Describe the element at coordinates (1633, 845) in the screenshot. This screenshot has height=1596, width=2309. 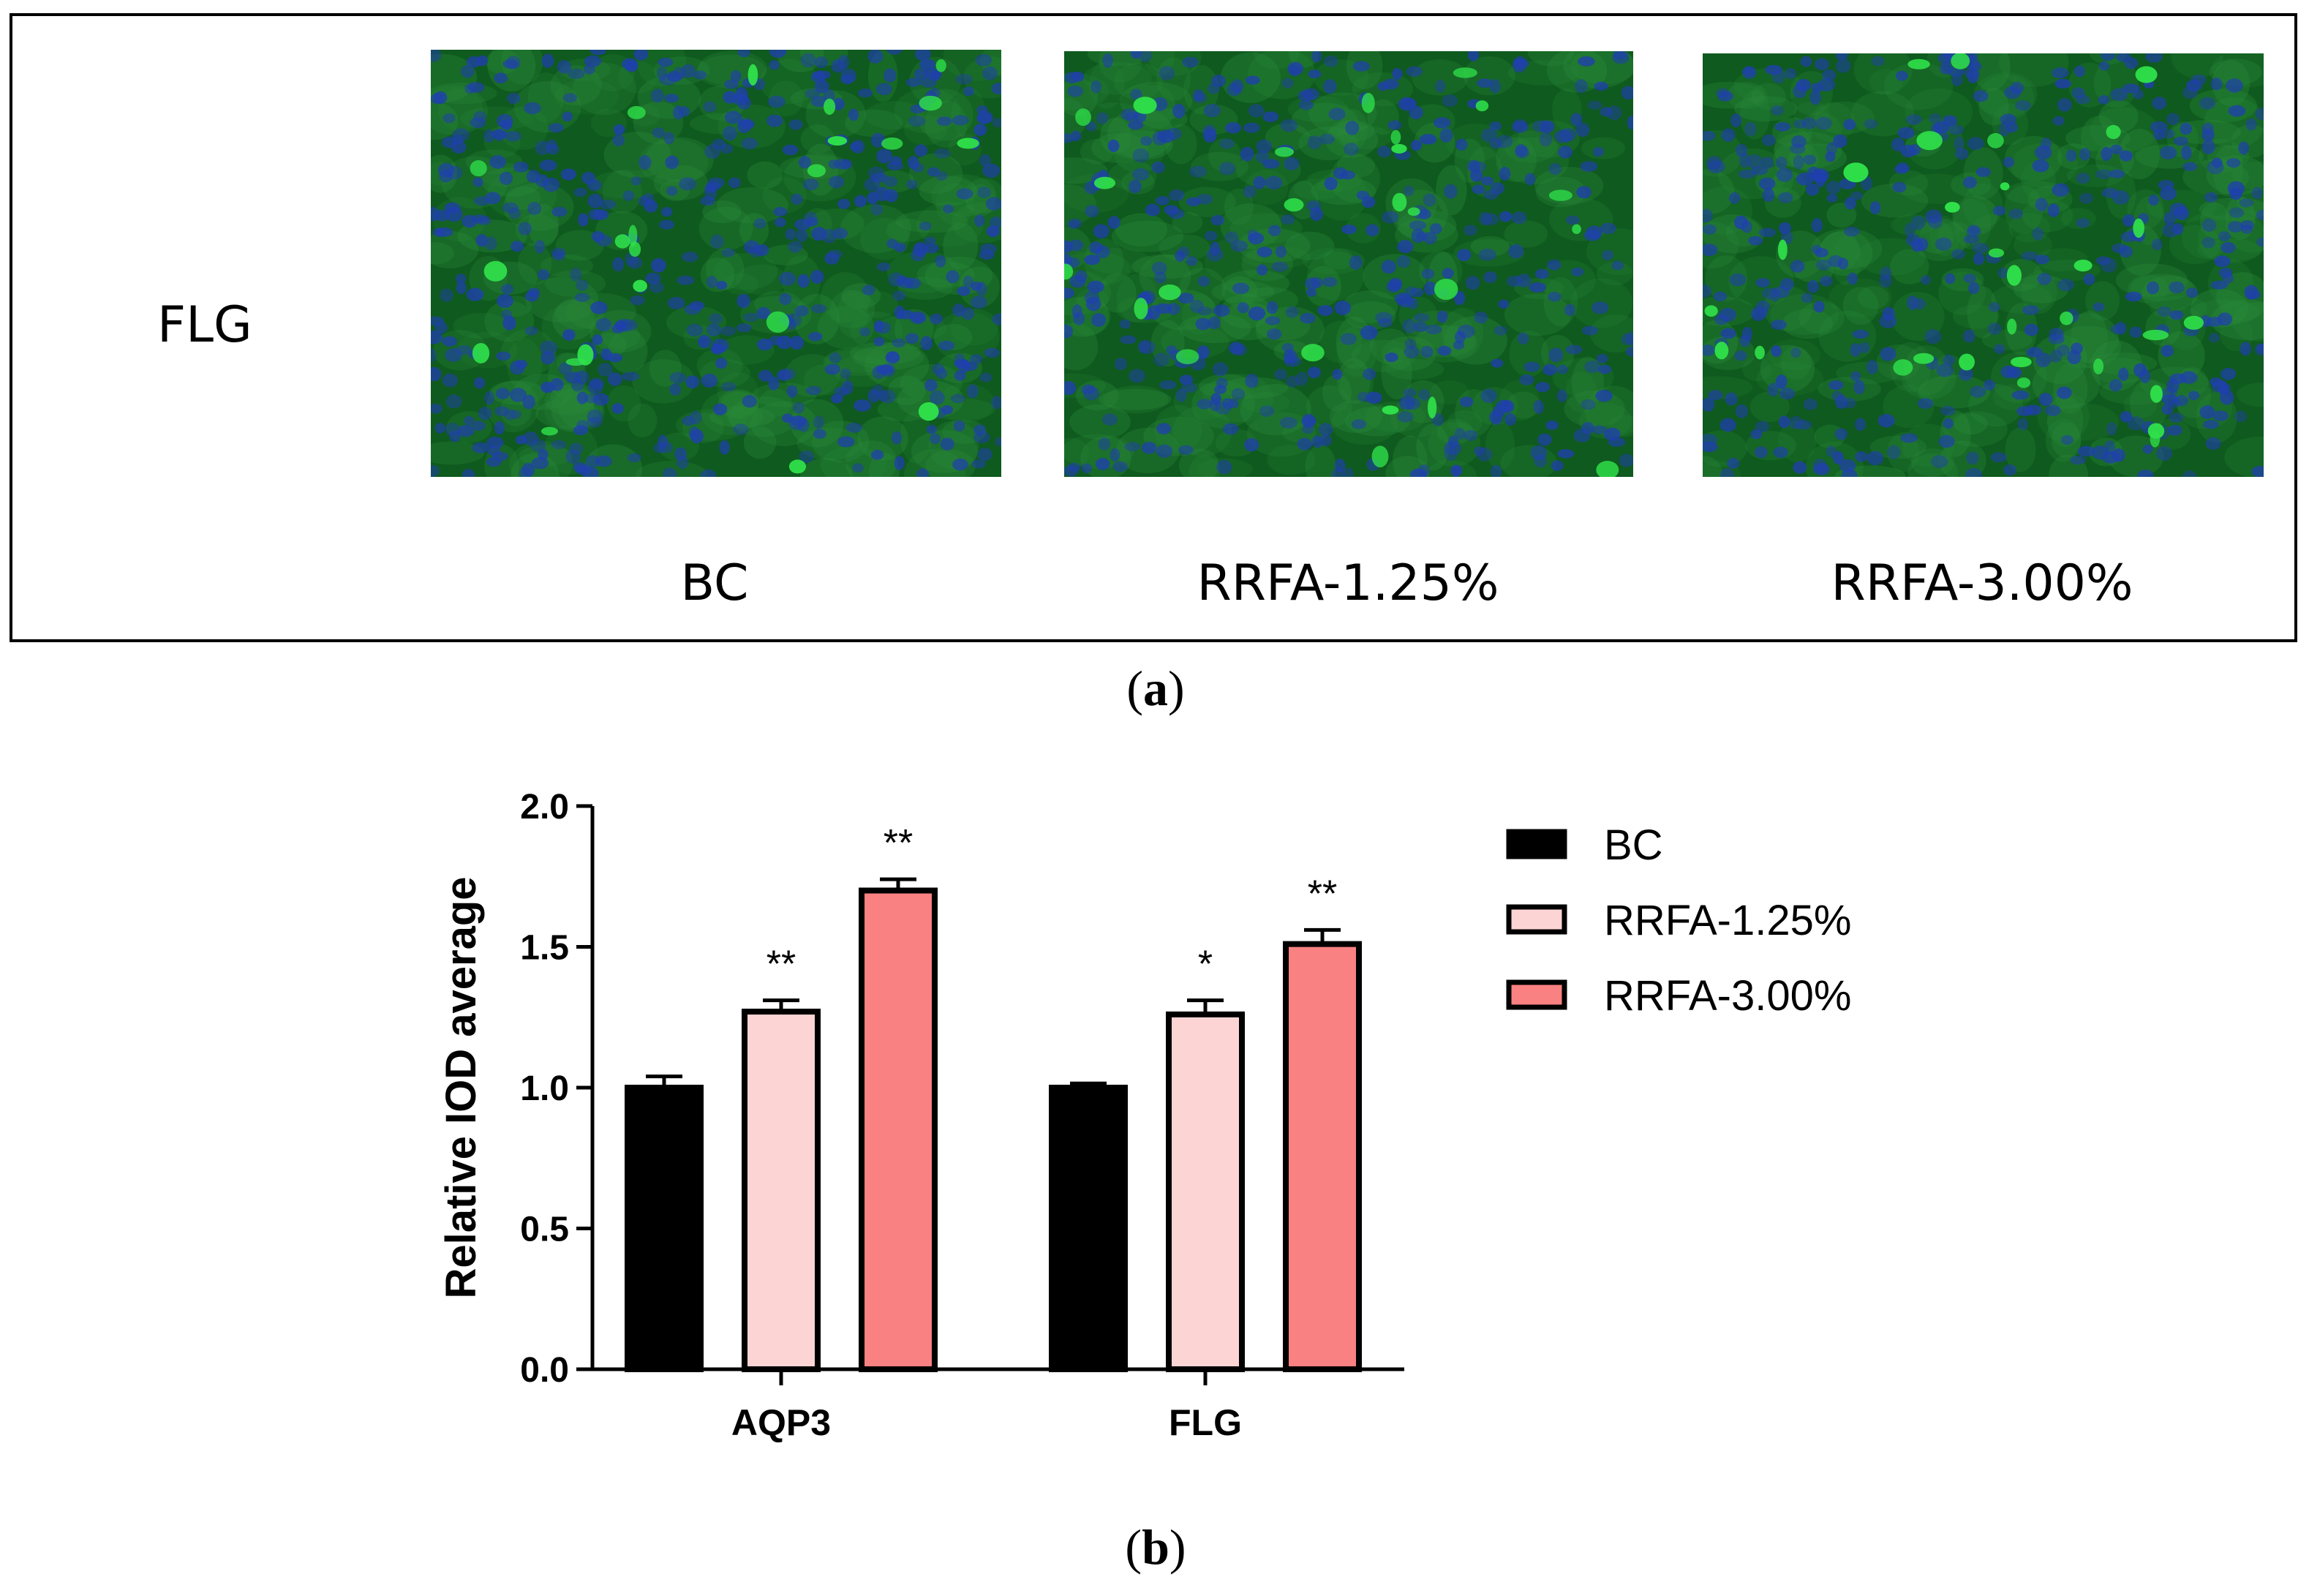
I see `legend-label: BC` at that location.